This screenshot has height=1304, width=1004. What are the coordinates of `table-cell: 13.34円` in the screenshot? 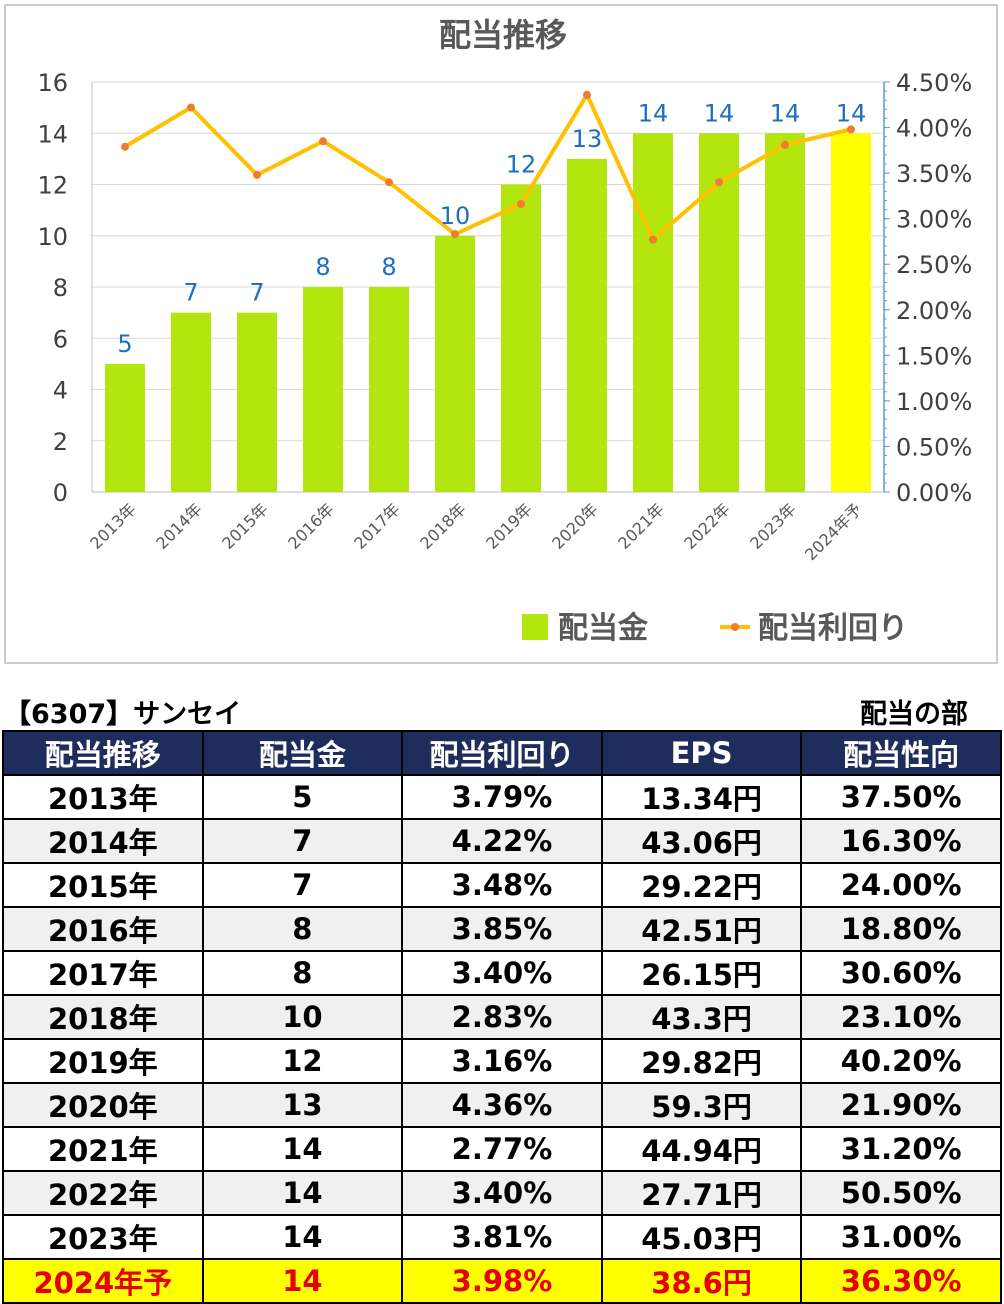 It's located at (701, 797).